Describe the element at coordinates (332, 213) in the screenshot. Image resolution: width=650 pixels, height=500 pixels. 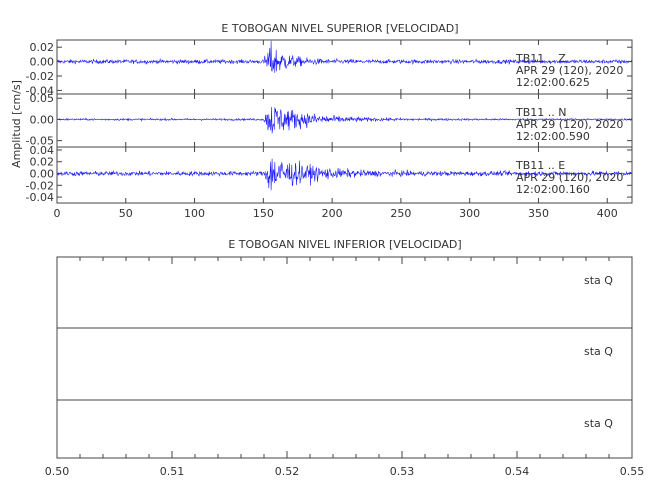
I see `top-xtick-label: 200` at that location.